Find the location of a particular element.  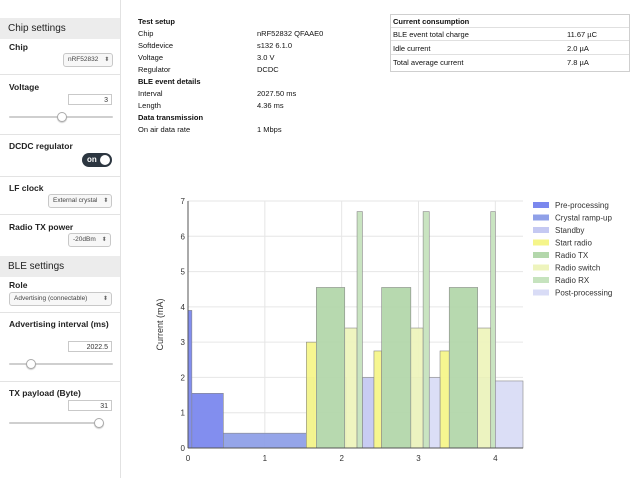

interval-label: Interval is located at coordinates (150, 93).